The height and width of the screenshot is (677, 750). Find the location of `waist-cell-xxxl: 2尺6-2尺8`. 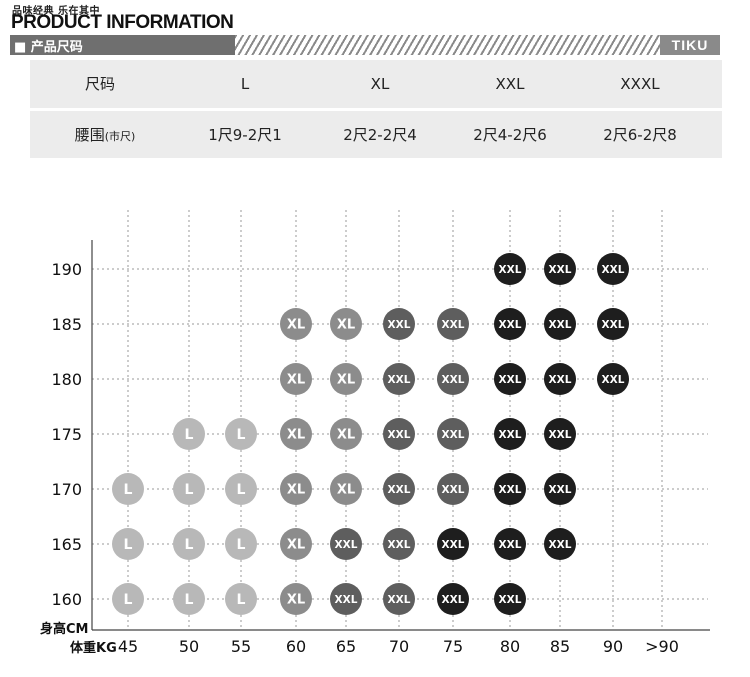

waist-cell-xxxl: 2尺6-2尺8 is located at coordinates (640, 135).